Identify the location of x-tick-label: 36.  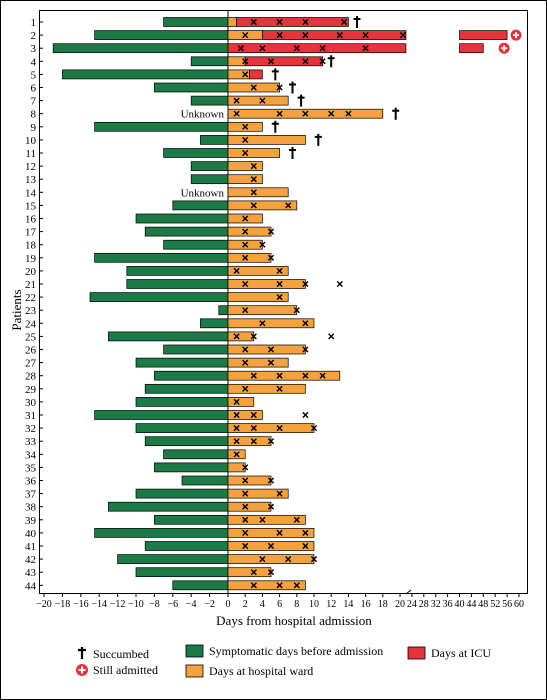
(448, 604).